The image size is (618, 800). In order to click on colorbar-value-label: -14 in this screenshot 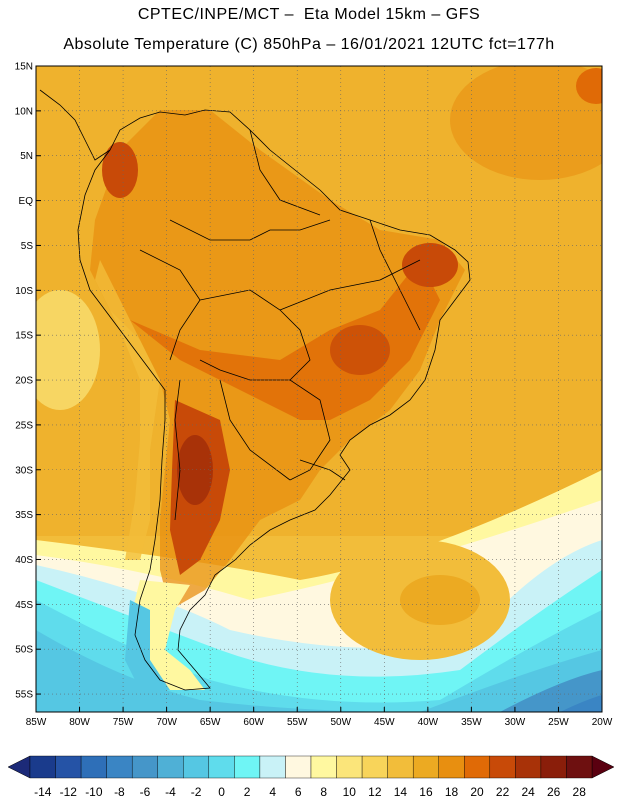, I will do `click(43, 792)`.